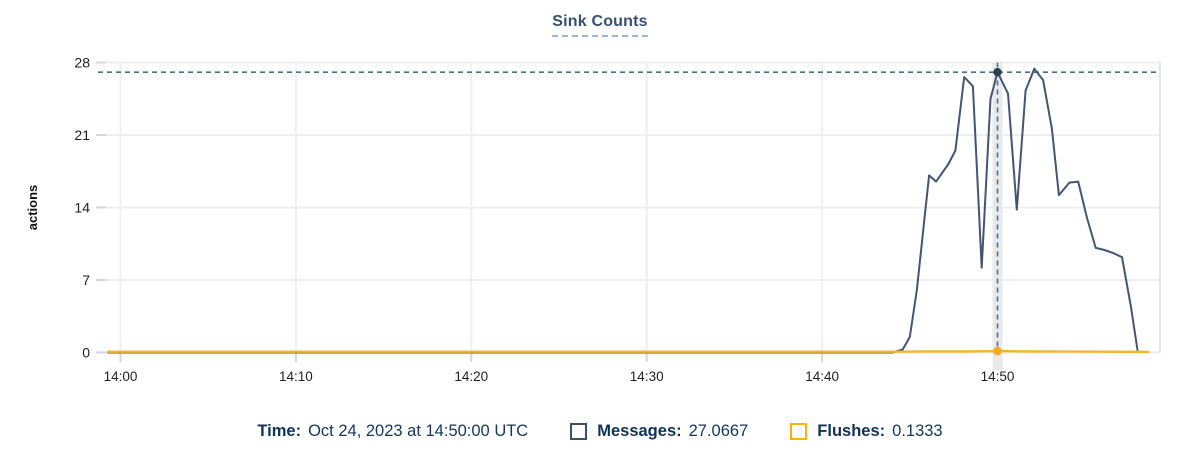  What do you see at coordinates (998, 376) in the screenshot?
I see `x-tick-label: 14:50` at bounding box center [998, 376].